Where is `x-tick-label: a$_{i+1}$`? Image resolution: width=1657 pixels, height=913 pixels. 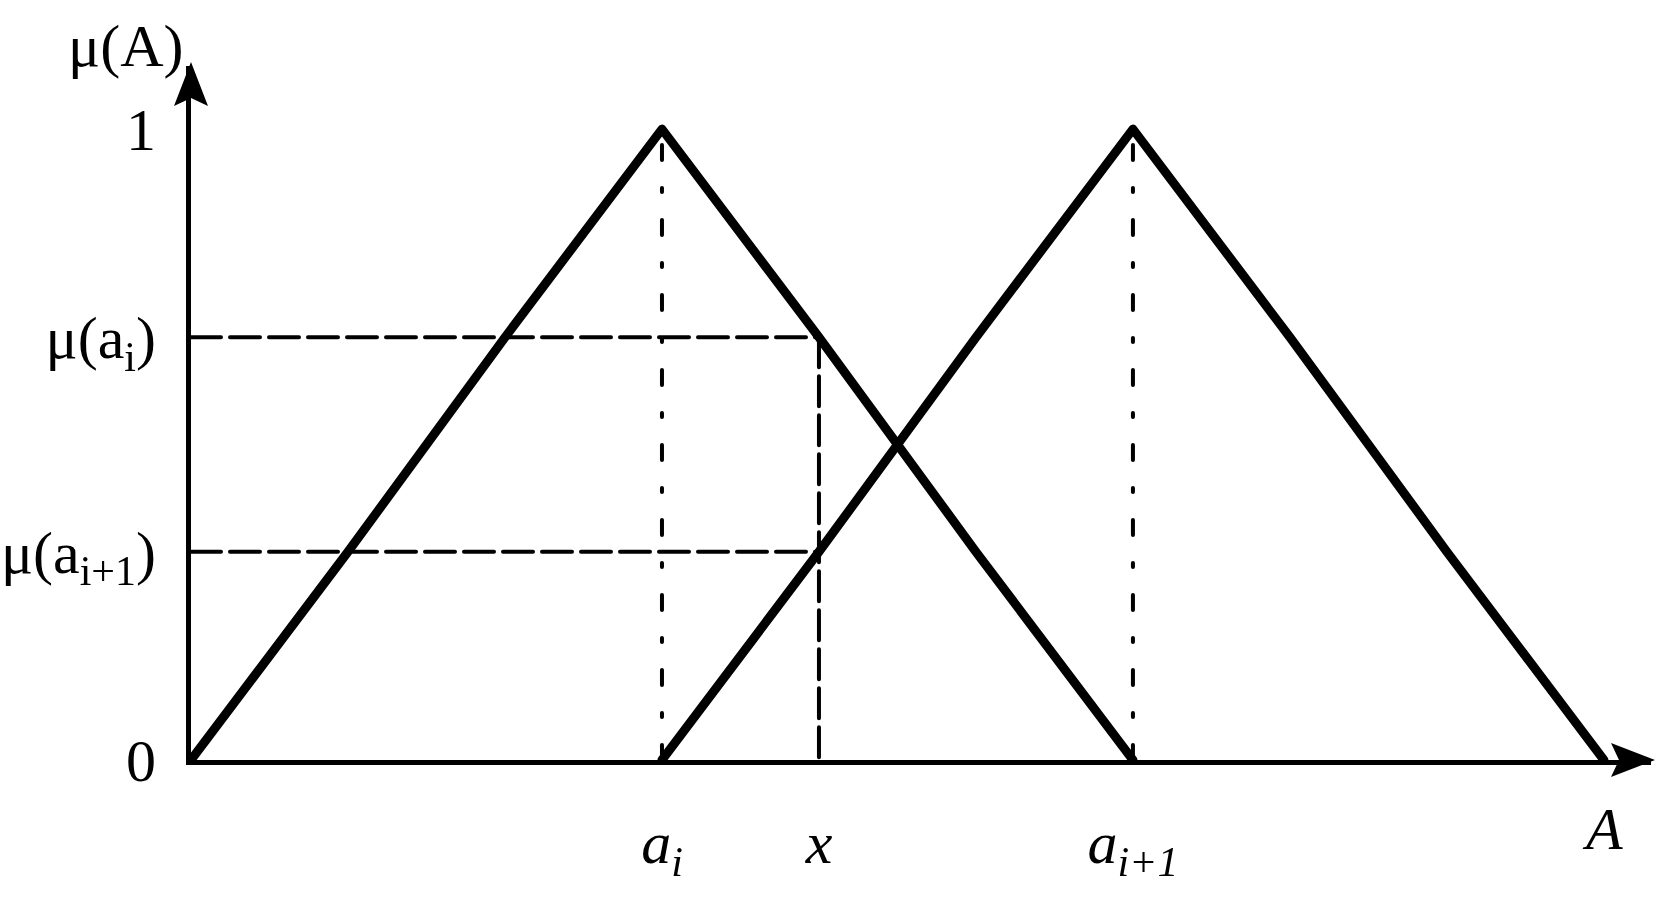
x-tick-label: a$_{i+1}$ is located at coordinates (1133, 847).